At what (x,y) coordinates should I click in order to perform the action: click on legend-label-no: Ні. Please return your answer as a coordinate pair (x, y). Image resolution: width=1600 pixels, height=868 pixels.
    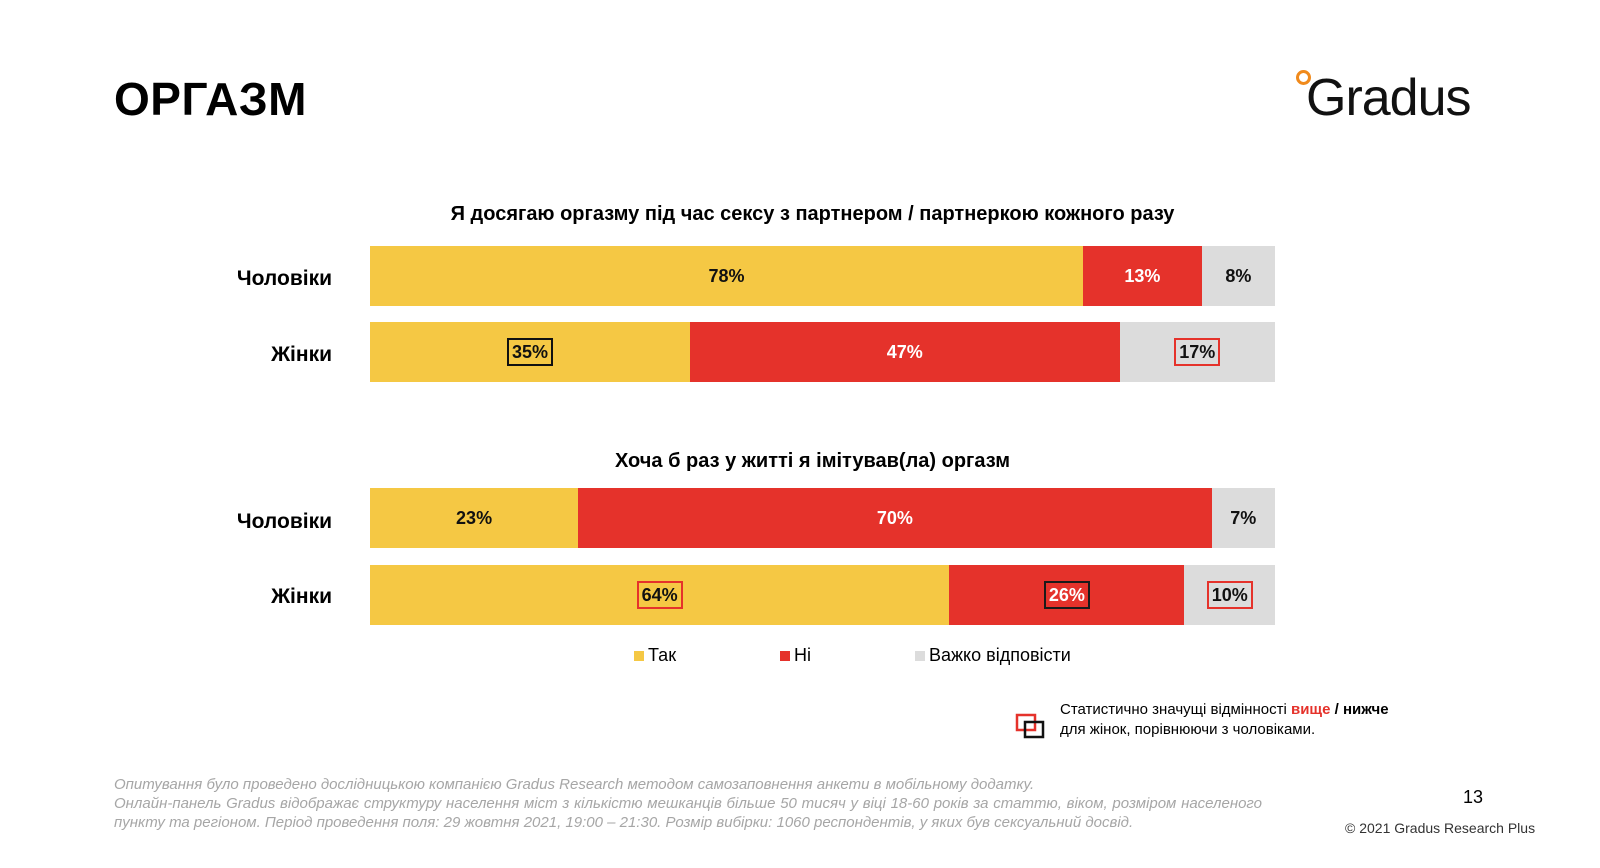
    Looking at the image, I should click on (802, 655).